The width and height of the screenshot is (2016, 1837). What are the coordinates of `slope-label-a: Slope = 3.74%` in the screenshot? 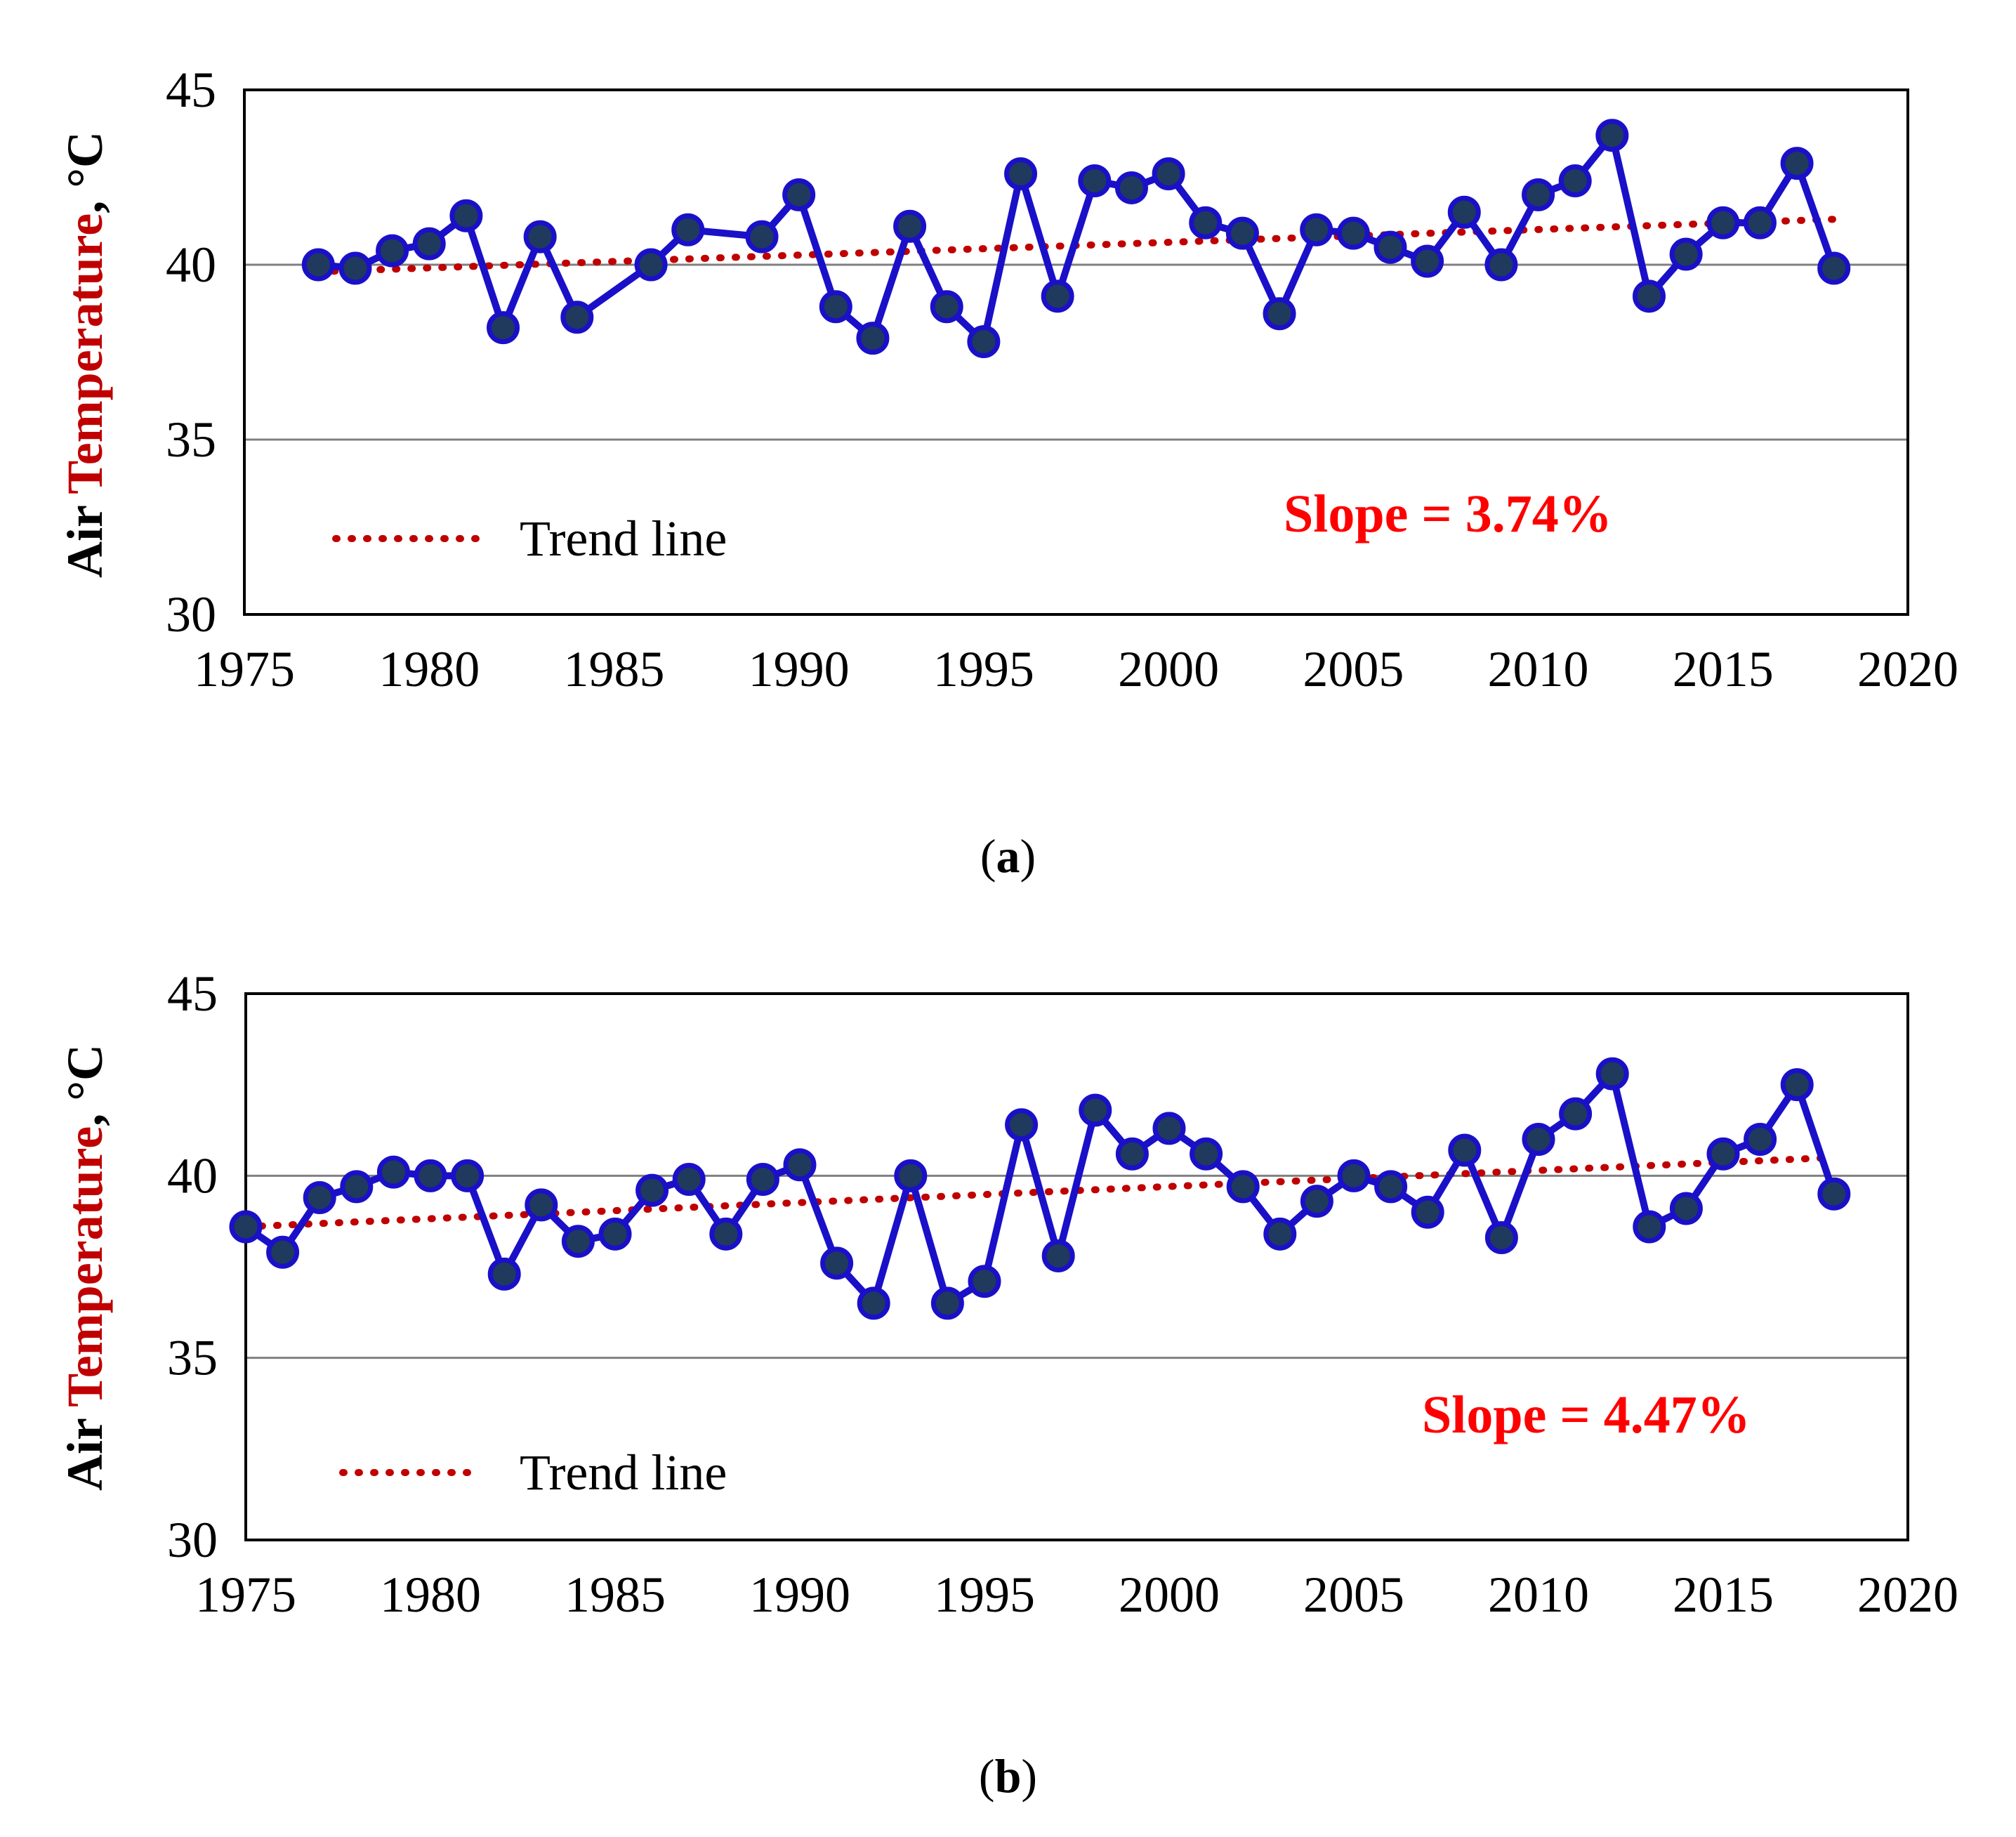 It's located at (1448, 514).